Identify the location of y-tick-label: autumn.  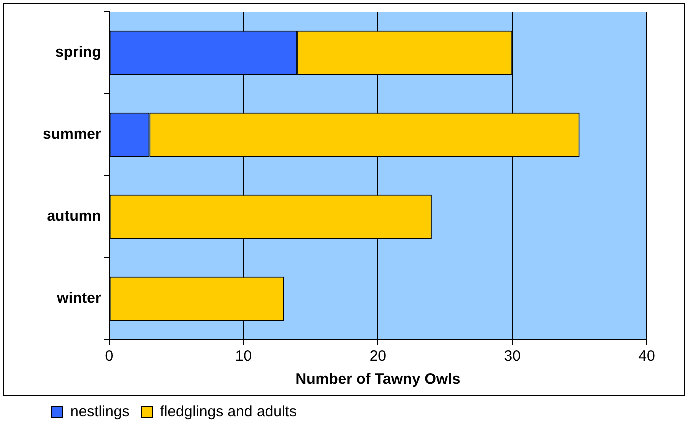
(74, 217).